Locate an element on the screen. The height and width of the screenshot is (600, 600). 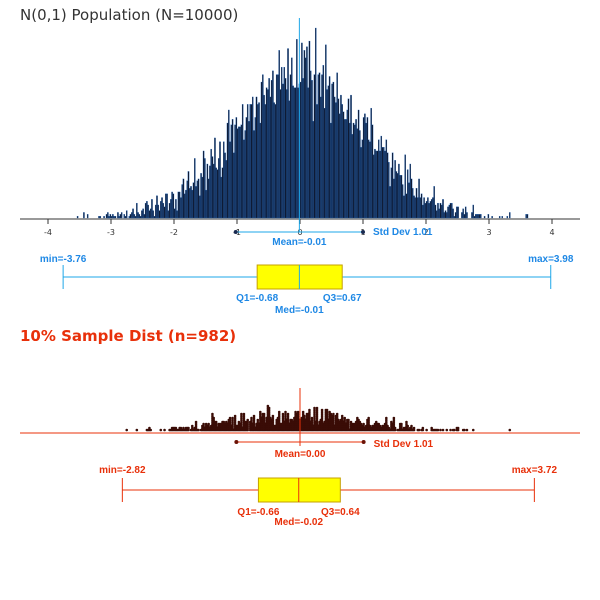
sample-median-label: Med=-0.02 is located at coordinates (298, 522).